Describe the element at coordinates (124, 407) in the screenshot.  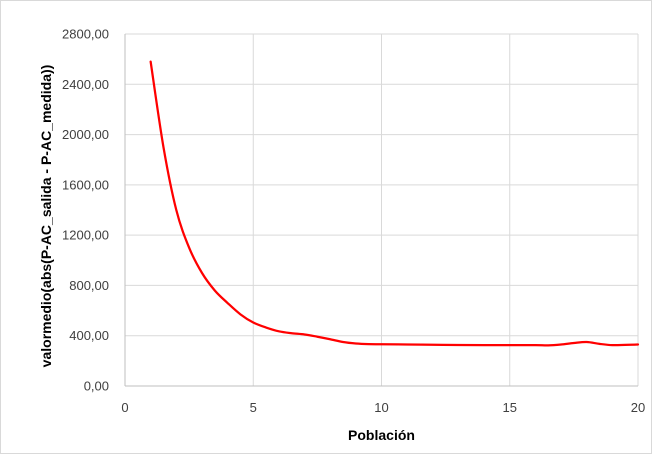
I see `x-tick-label: 0` at that location.